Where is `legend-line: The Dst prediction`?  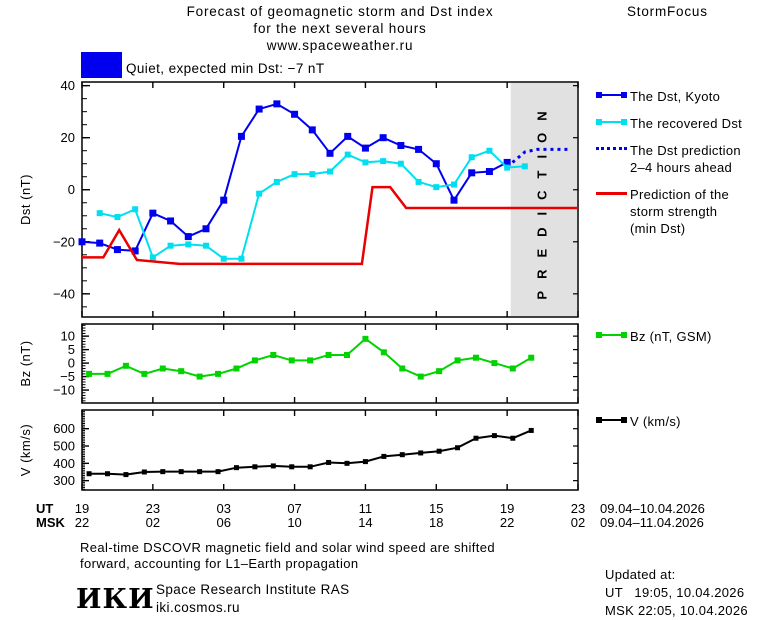
legend-line: The Dst prediction is located at coordinates (685, 150).